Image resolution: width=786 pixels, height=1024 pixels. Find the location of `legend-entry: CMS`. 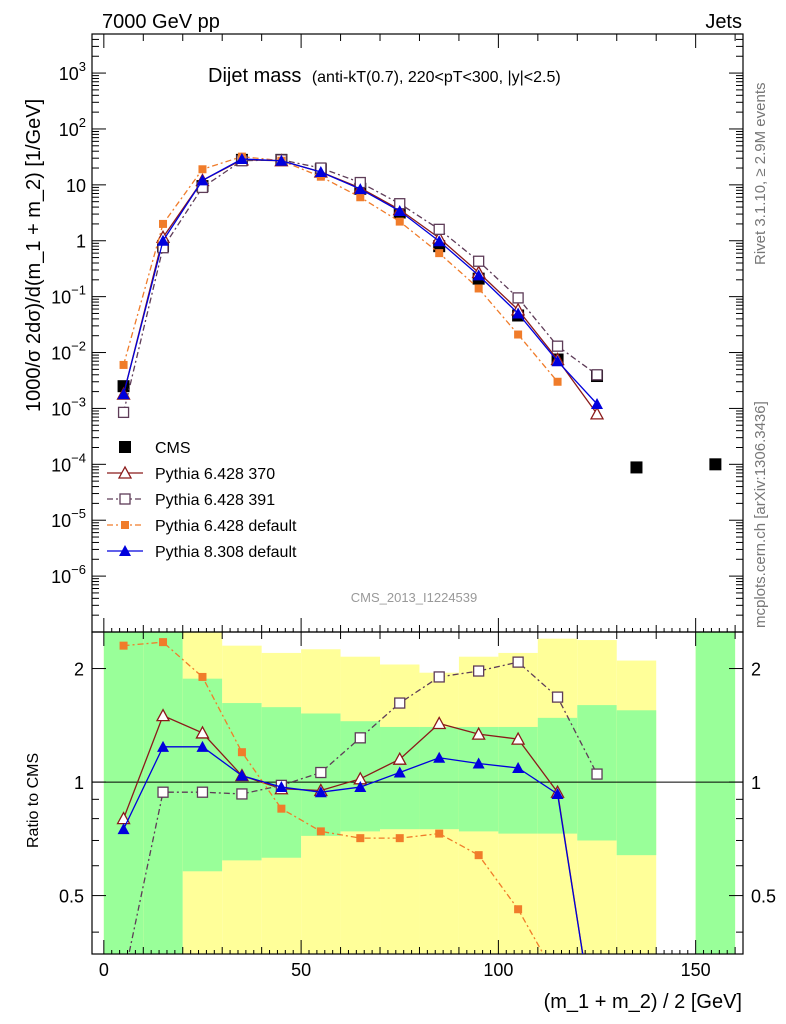

legend-entry: CMS is located at coordinates (155, 448).